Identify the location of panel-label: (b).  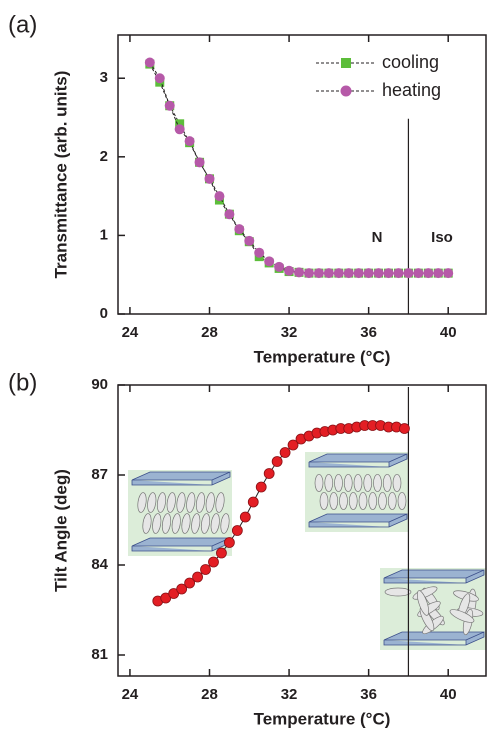
(22, 382).